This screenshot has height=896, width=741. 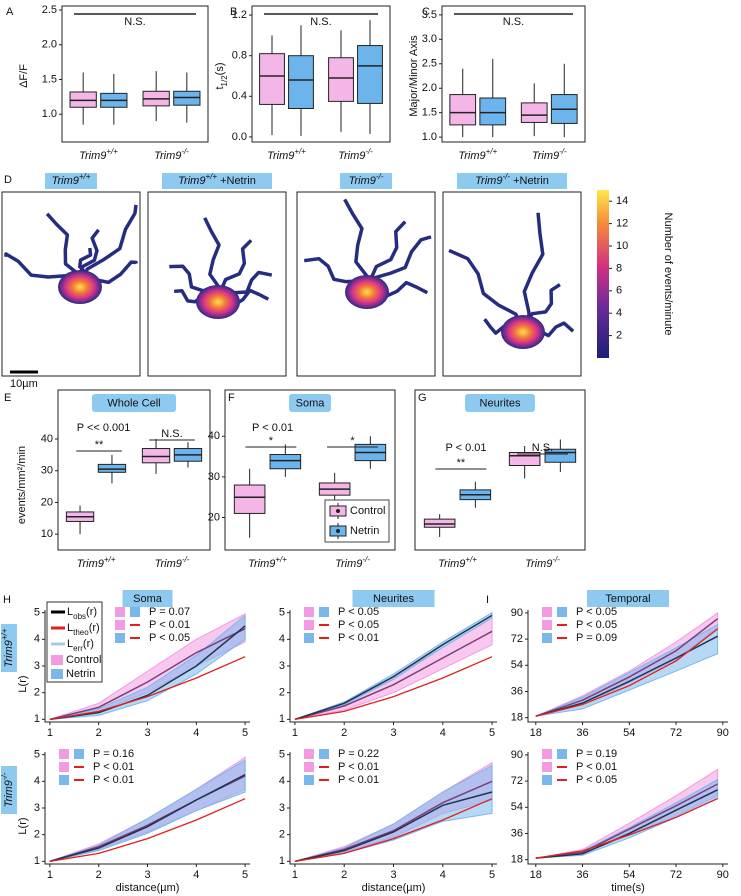 I want to click on panel-letter: G, so click(x=422, y=398).